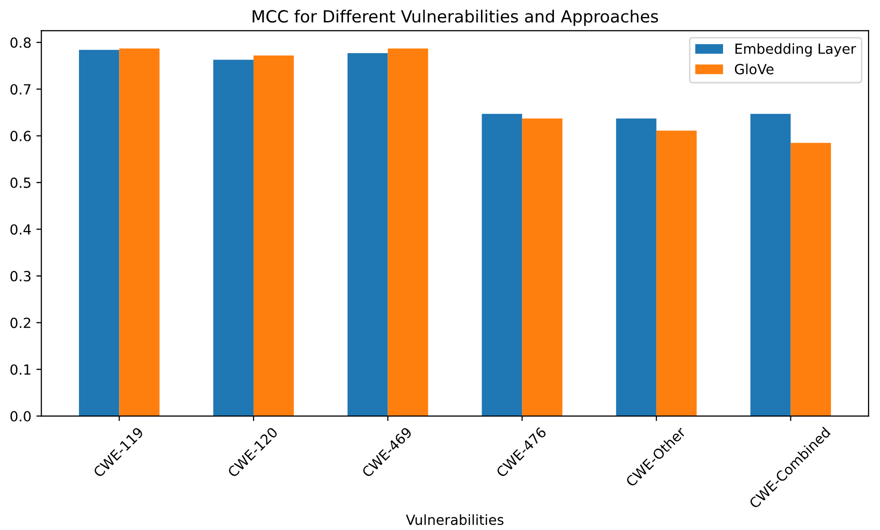  Describe the element at coordinates (20, 229) in the screenshot. I see `y-tick-label: 0.4` at that location.